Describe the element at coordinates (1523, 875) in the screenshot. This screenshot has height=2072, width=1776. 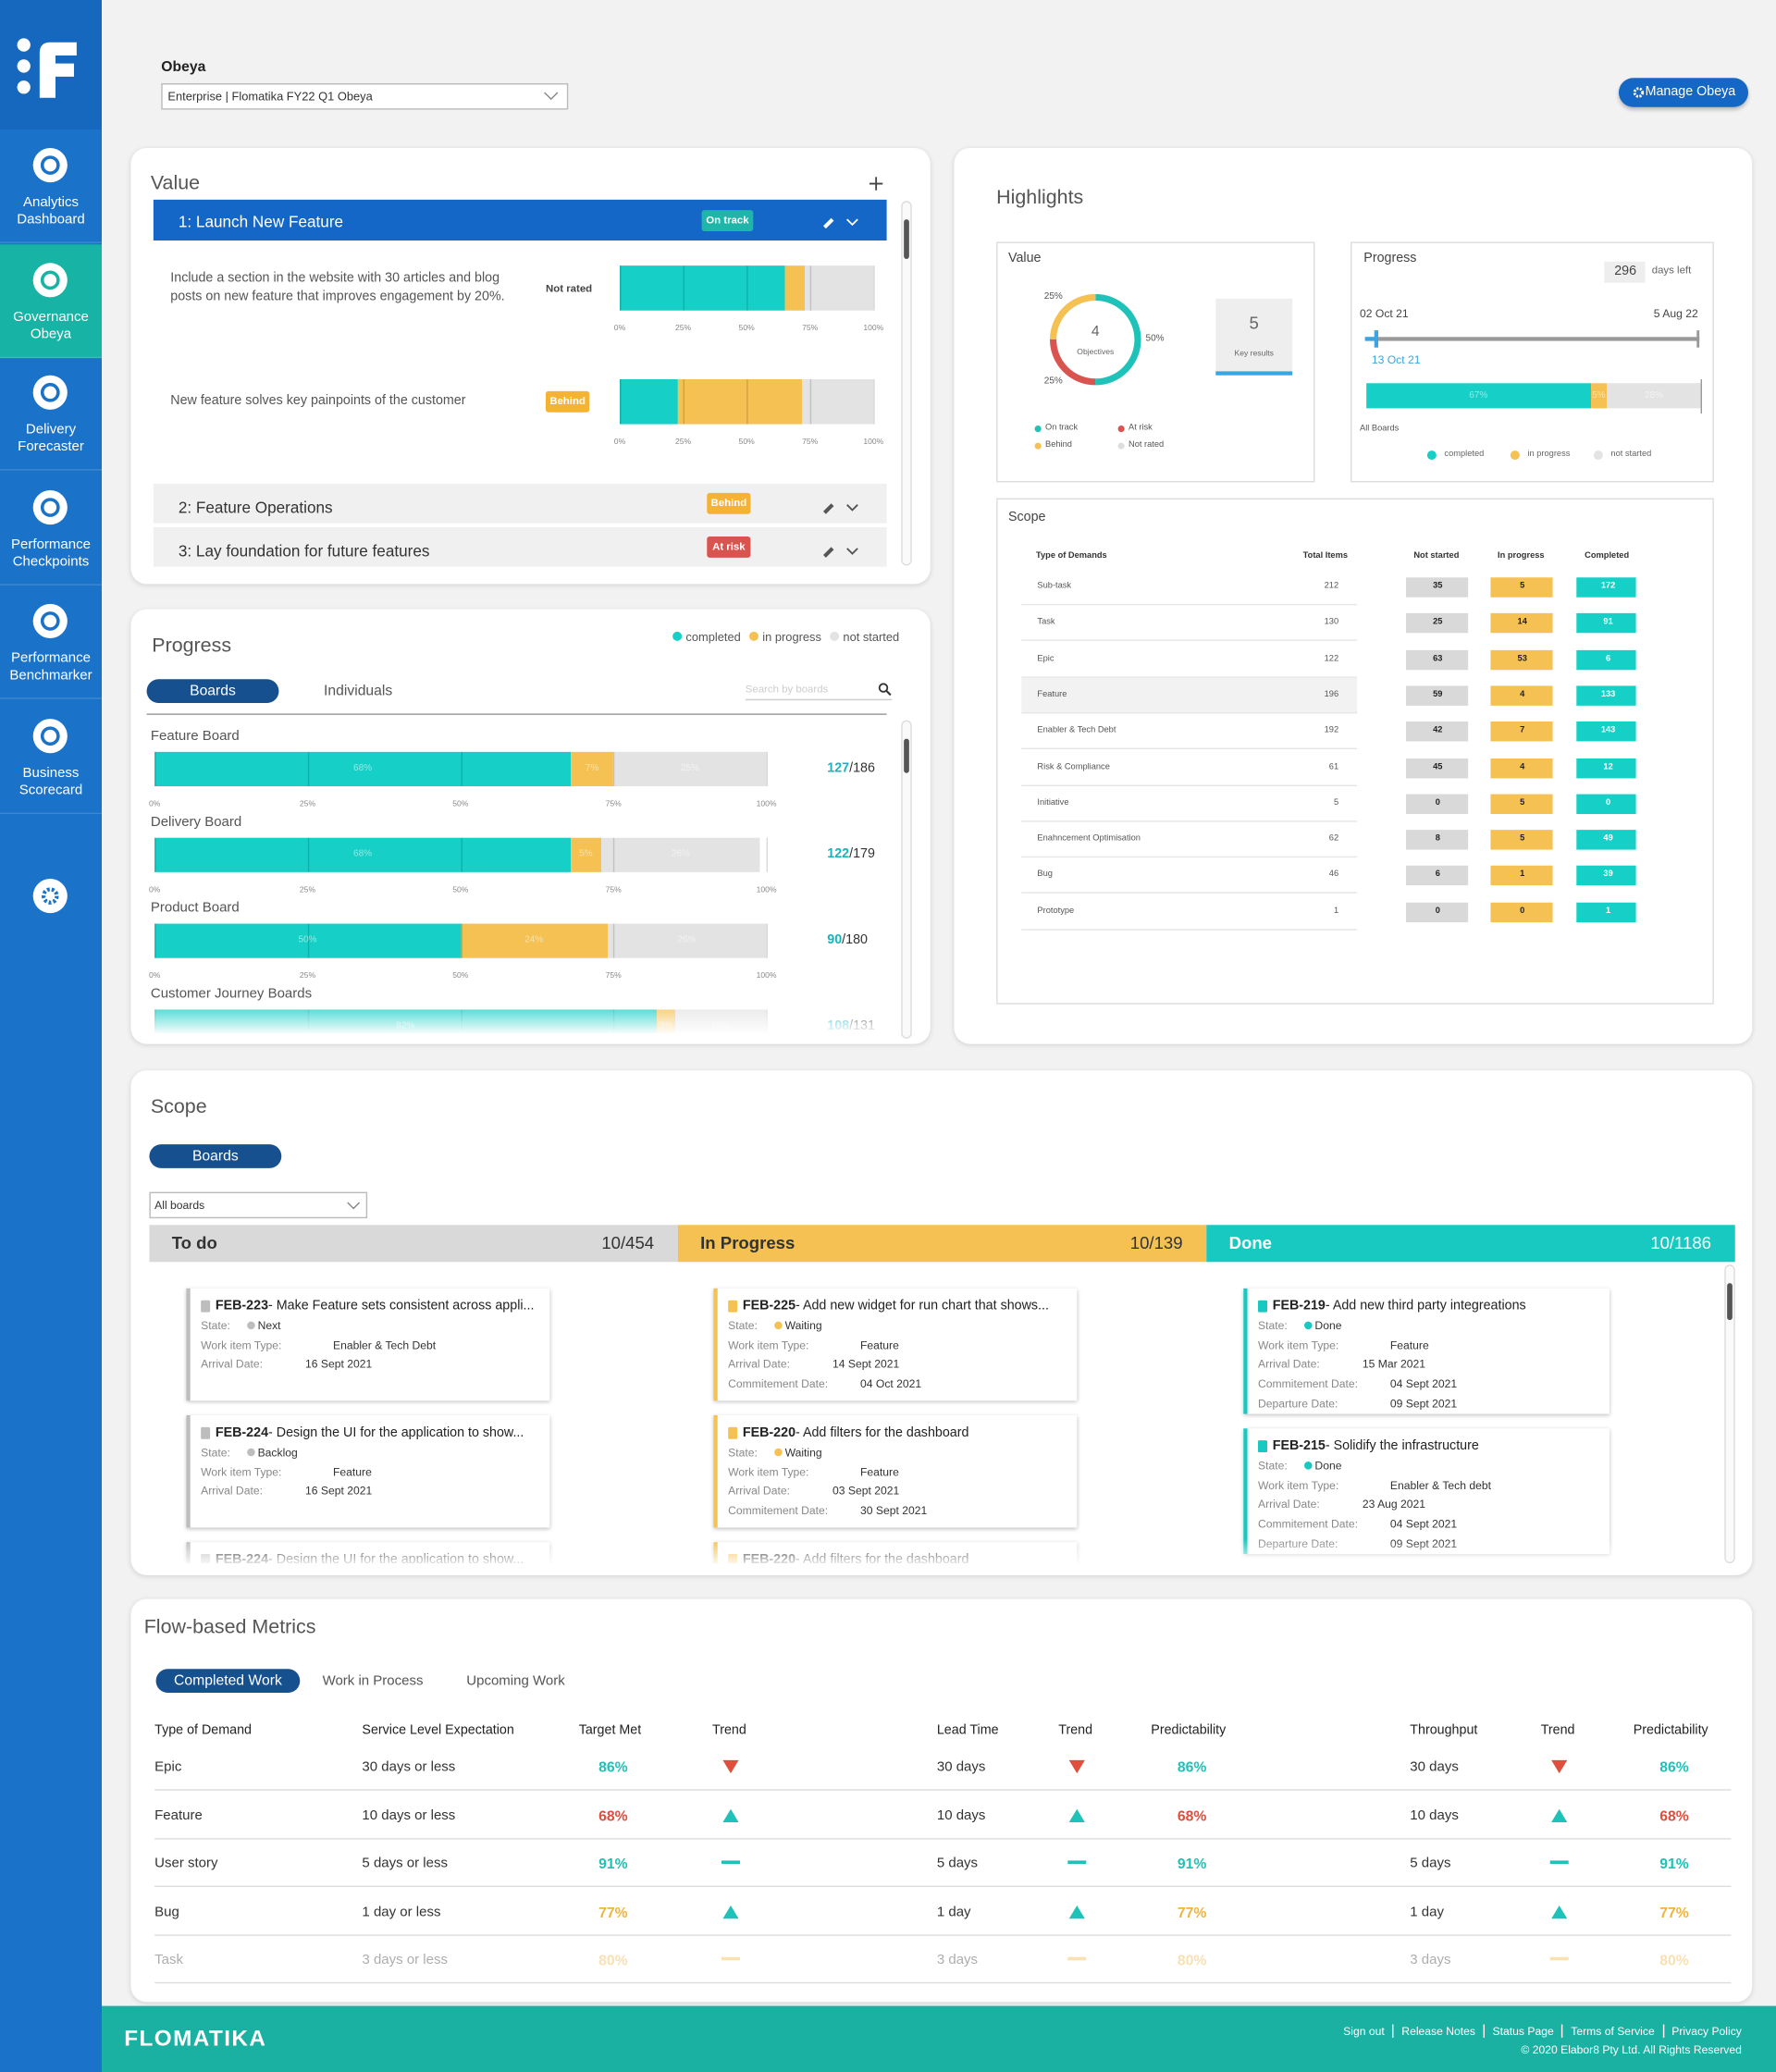
I see `table-cell: 1` at that location.